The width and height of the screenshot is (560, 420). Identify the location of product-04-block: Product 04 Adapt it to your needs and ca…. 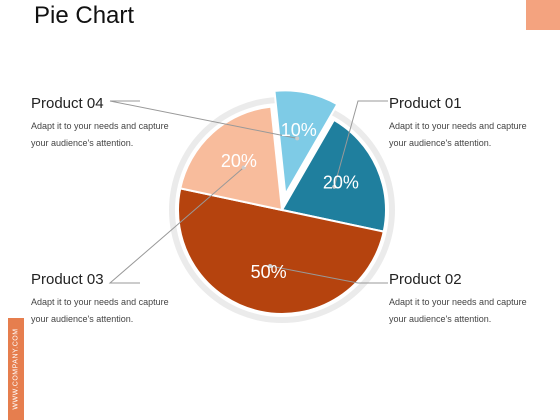
(111, 123).